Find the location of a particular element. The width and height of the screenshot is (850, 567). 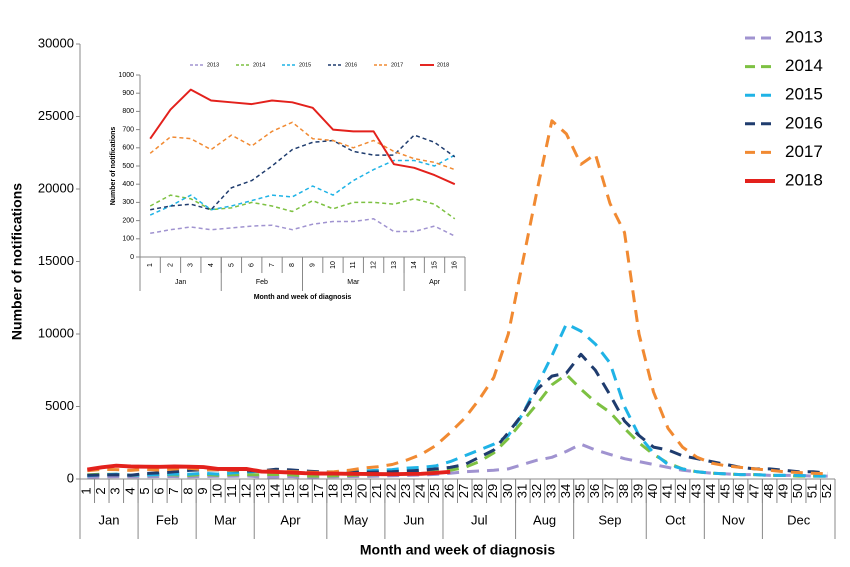

y-tick-label: 600 is located at coordinates (128, 148).